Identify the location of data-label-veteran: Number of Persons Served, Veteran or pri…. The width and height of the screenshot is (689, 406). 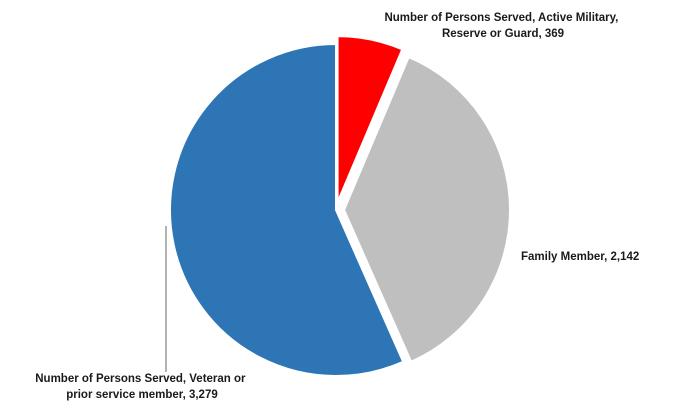
(141, 387).